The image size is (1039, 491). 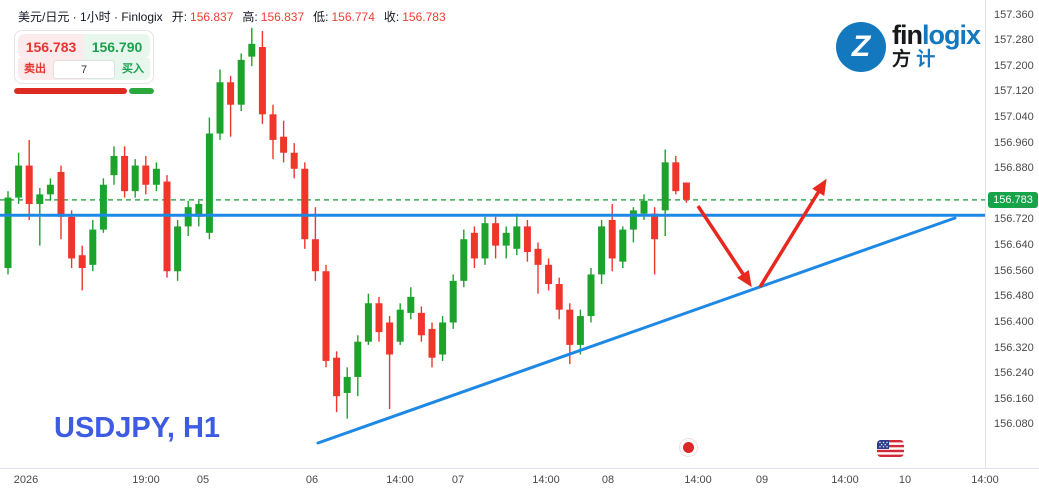 I want to click on sell-button: 156.783, so click(x=51, y=46).